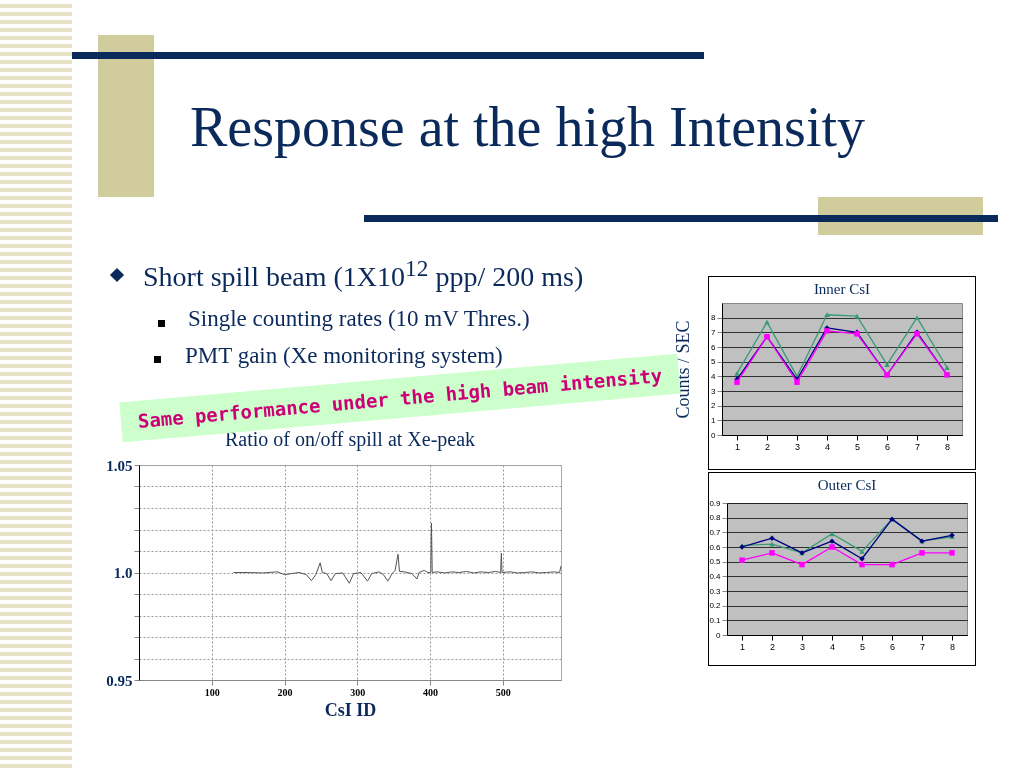 The image size is (1024, 768). Describe the element at coordinates (714, 420) in the screenshot. I see `y-tick-label: 1` at that location.